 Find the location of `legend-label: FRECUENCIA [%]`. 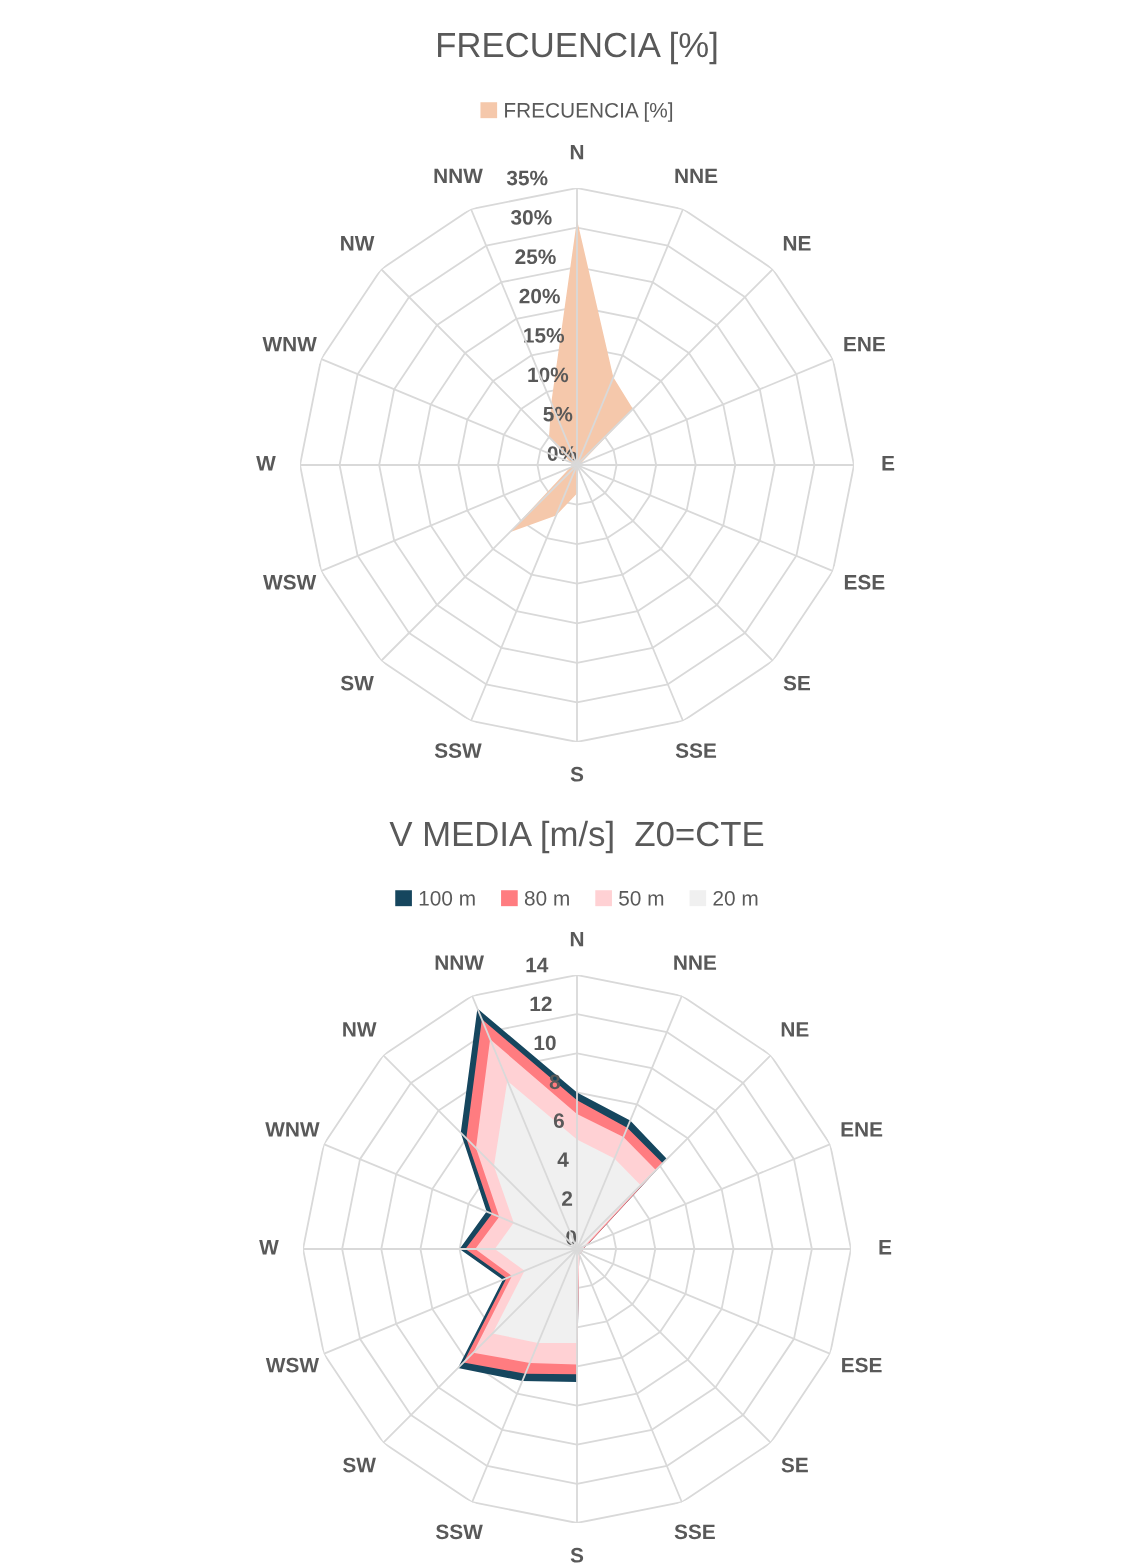

legend-label: FRECUENCIA [%] is located at coordinates (589, 112).